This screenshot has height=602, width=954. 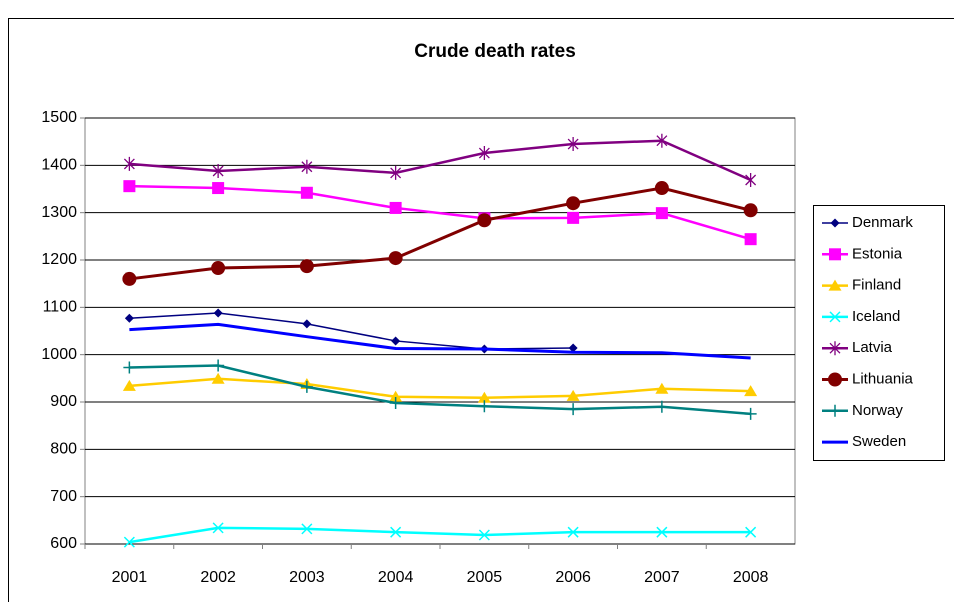 What do you see at coordinates (877, 253) in the screenshot?
I see `legend-label: Estonia` at bounding box center [877, 253].